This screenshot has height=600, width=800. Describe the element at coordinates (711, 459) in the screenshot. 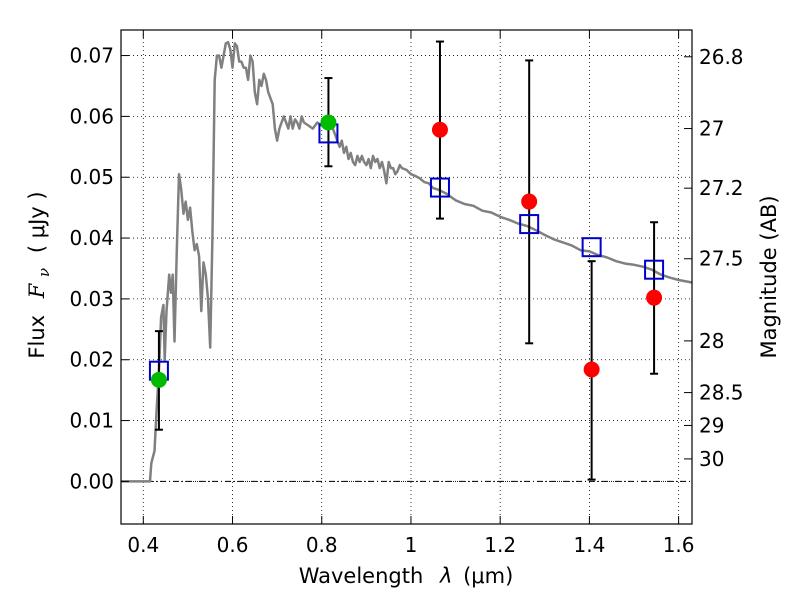

I see `y2-tick-label-7: 30` at that location.